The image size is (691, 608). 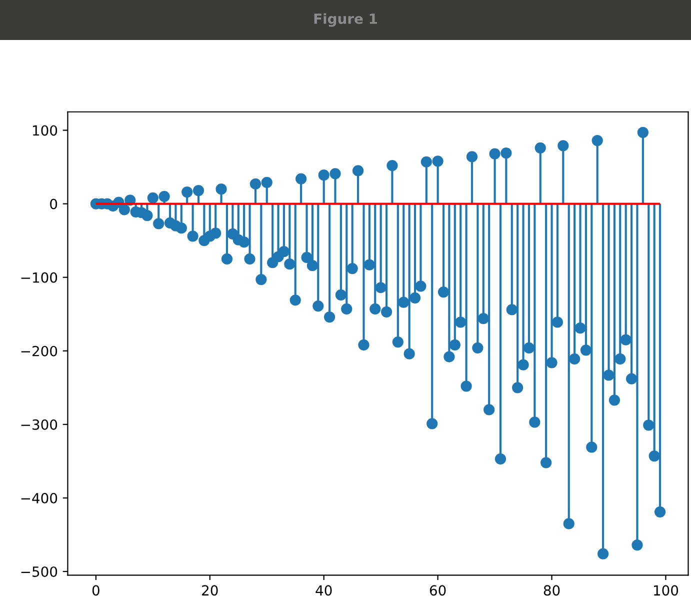 What do you see at coordinates (324, 590) in the screenshot?
I see `x-tick-label: 40` at bounding box center [324, 590].